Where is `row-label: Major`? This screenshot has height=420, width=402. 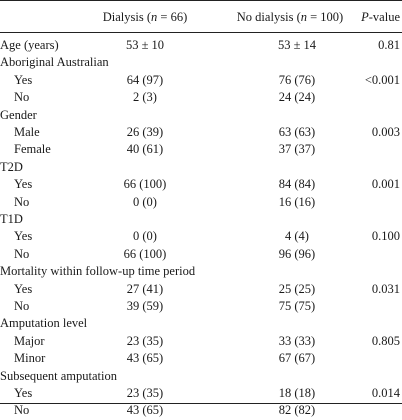 row-label: Major is located at coordinates (29, 340).